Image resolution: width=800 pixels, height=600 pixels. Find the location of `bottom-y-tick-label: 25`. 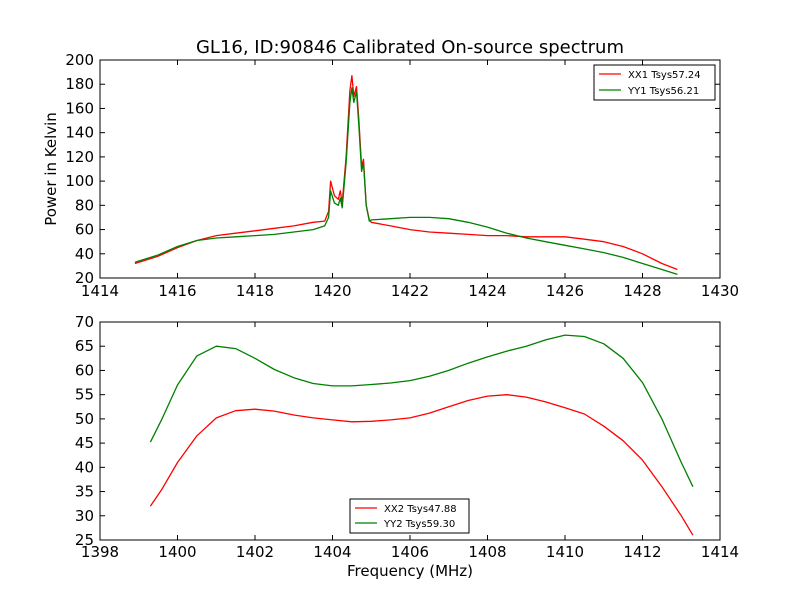

bottom-y-tick-label: 25 is located at coordinates (84, 540).